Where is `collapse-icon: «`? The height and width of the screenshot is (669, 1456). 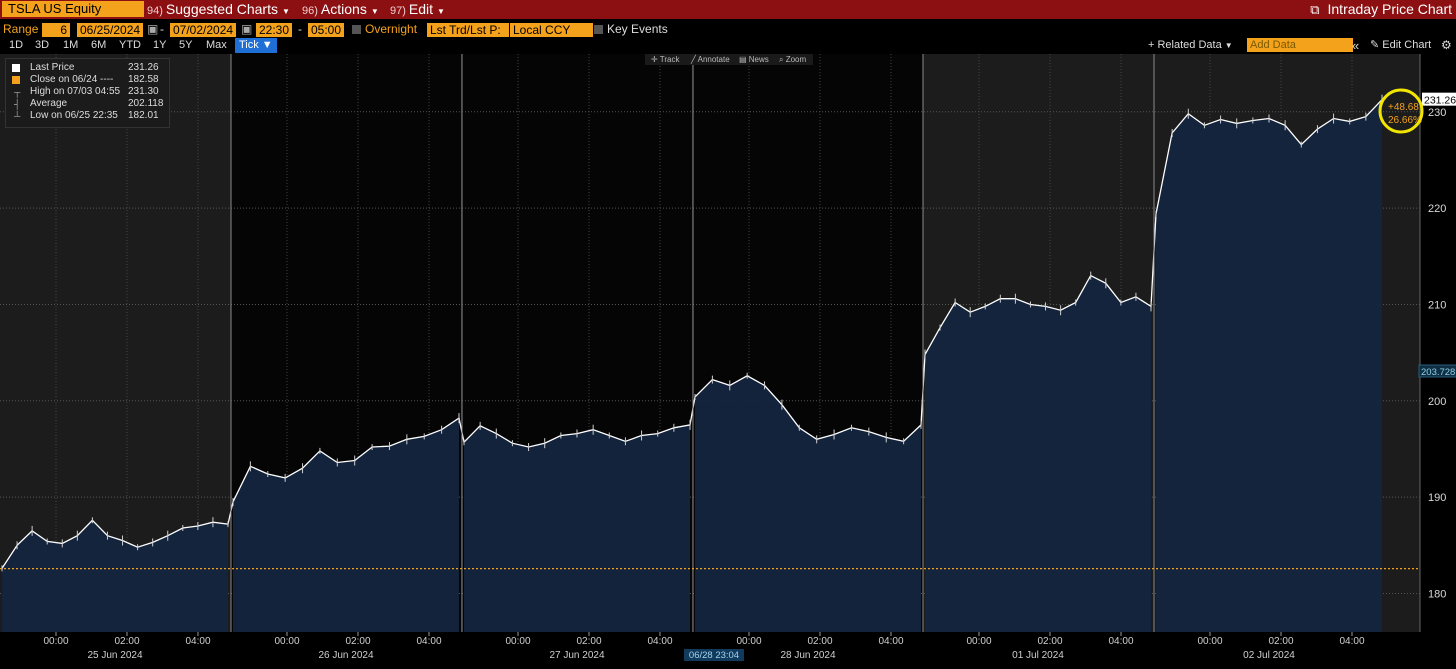 collapse-icon: « is located at coordinates (1356, 45).